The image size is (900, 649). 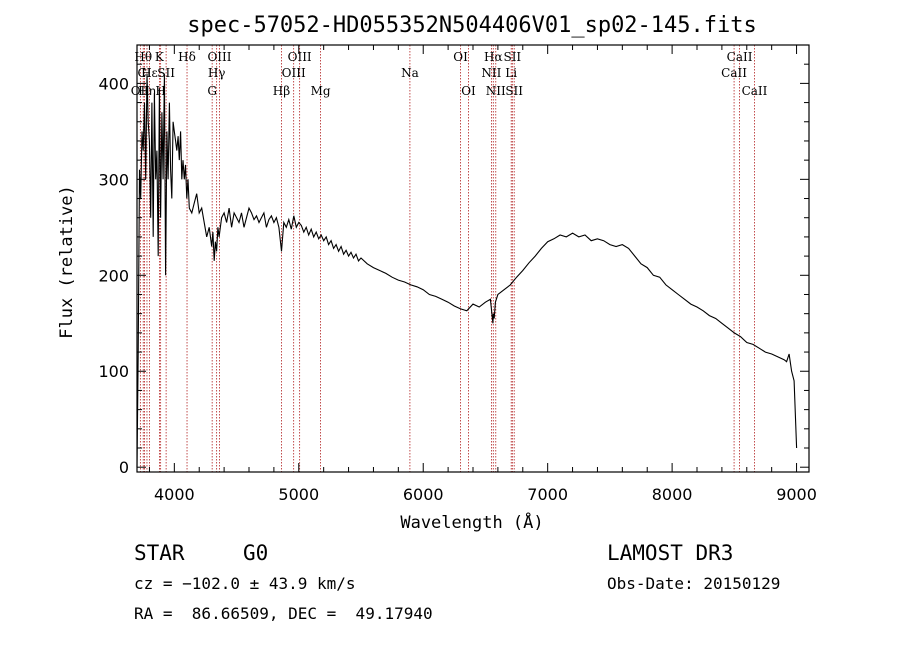 I want to click on emission-line-label: OII, so click(x=141, y=91).